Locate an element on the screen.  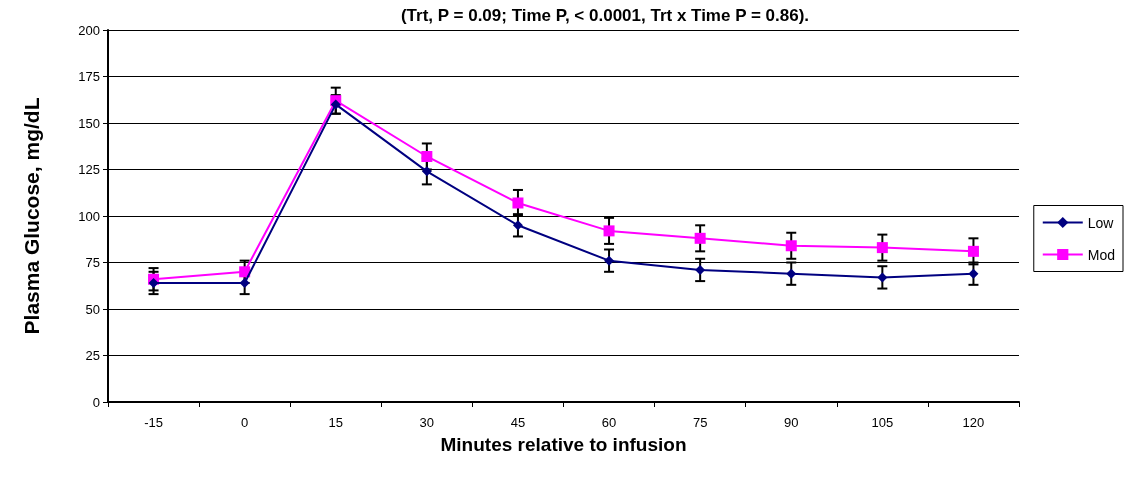
x-tick-label: 105 is located at coordinates (882, 422).